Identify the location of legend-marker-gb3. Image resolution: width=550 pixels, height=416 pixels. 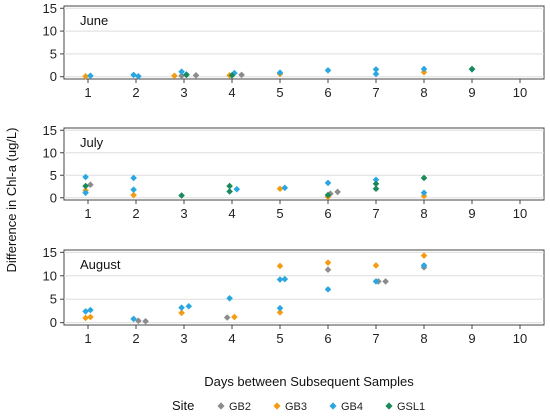
(277, 406).